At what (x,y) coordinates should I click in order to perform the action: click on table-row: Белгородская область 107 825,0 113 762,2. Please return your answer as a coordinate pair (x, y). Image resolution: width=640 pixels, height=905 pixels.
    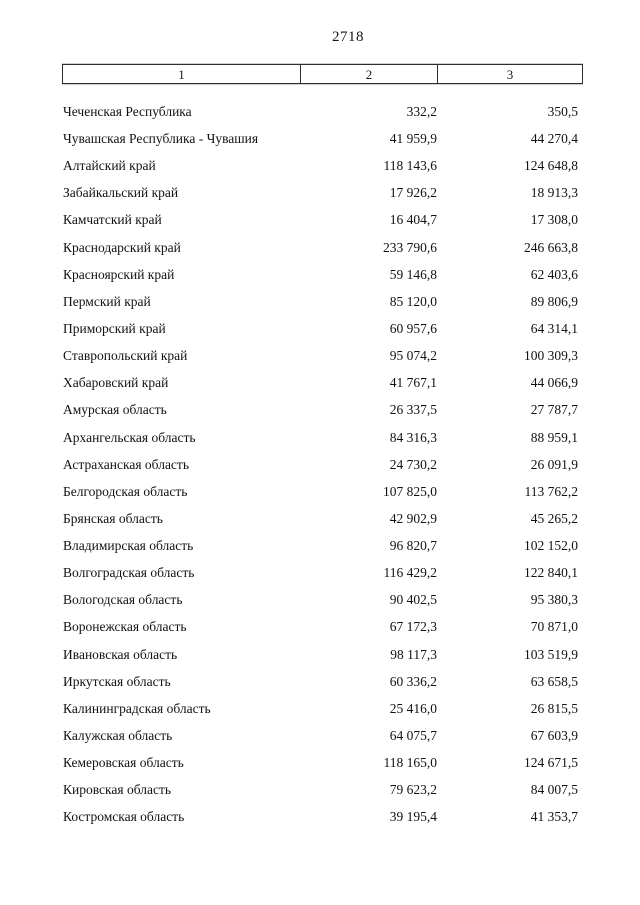
    Looking at the image, I should click on (322, 491).